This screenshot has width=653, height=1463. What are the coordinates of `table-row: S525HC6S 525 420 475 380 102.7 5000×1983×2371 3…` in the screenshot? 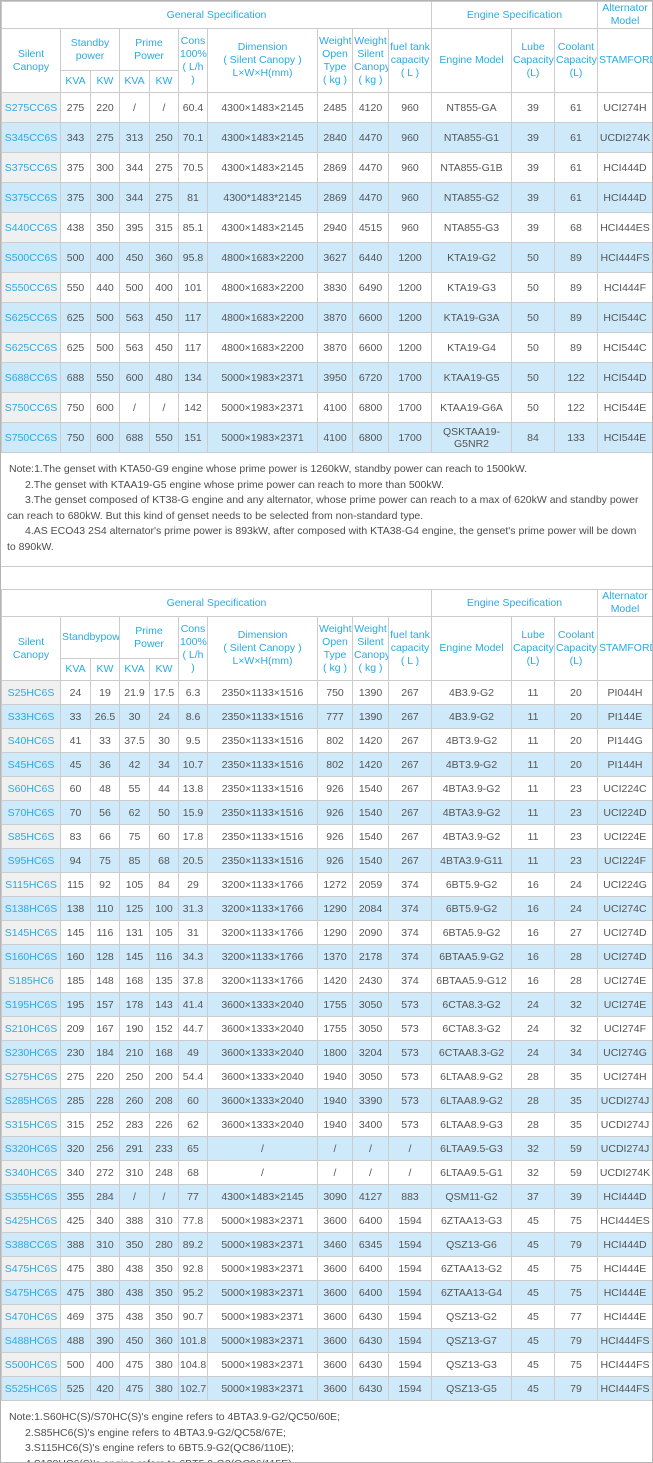 It's located at (326, 1388).